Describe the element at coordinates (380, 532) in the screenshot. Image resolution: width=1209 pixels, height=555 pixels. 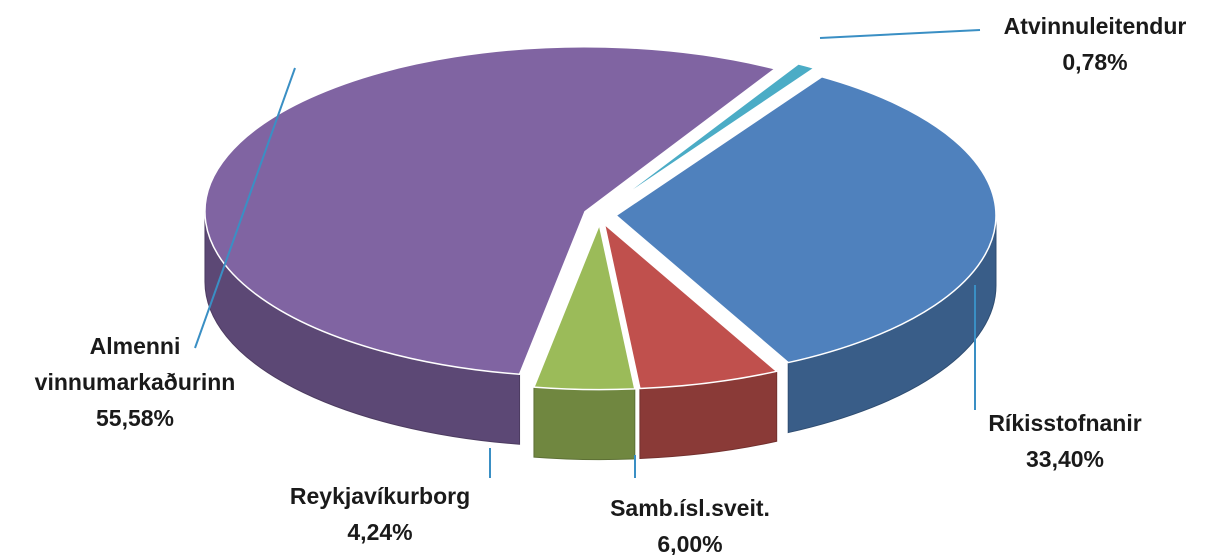
I see `slice-value: 4,24%` at that location.